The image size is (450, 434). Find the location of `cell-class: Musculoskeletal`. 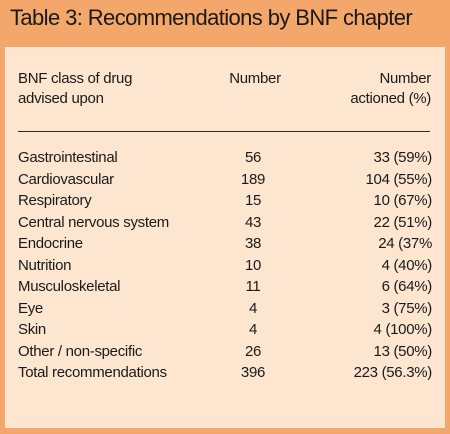

cell-class: Musculoskeletal is located at coordinates (69, 286).